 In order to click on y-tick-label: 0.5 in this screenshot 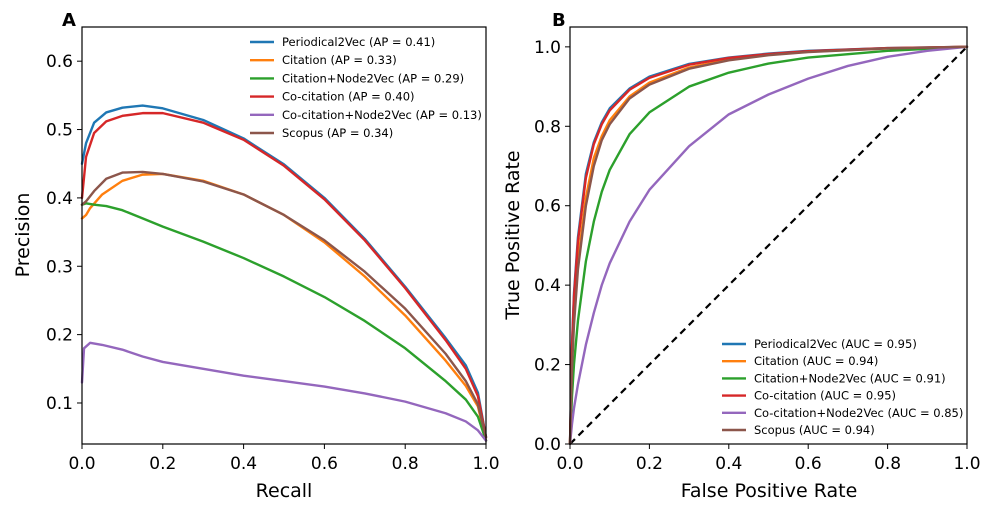, I will do `click(59, 131)`.